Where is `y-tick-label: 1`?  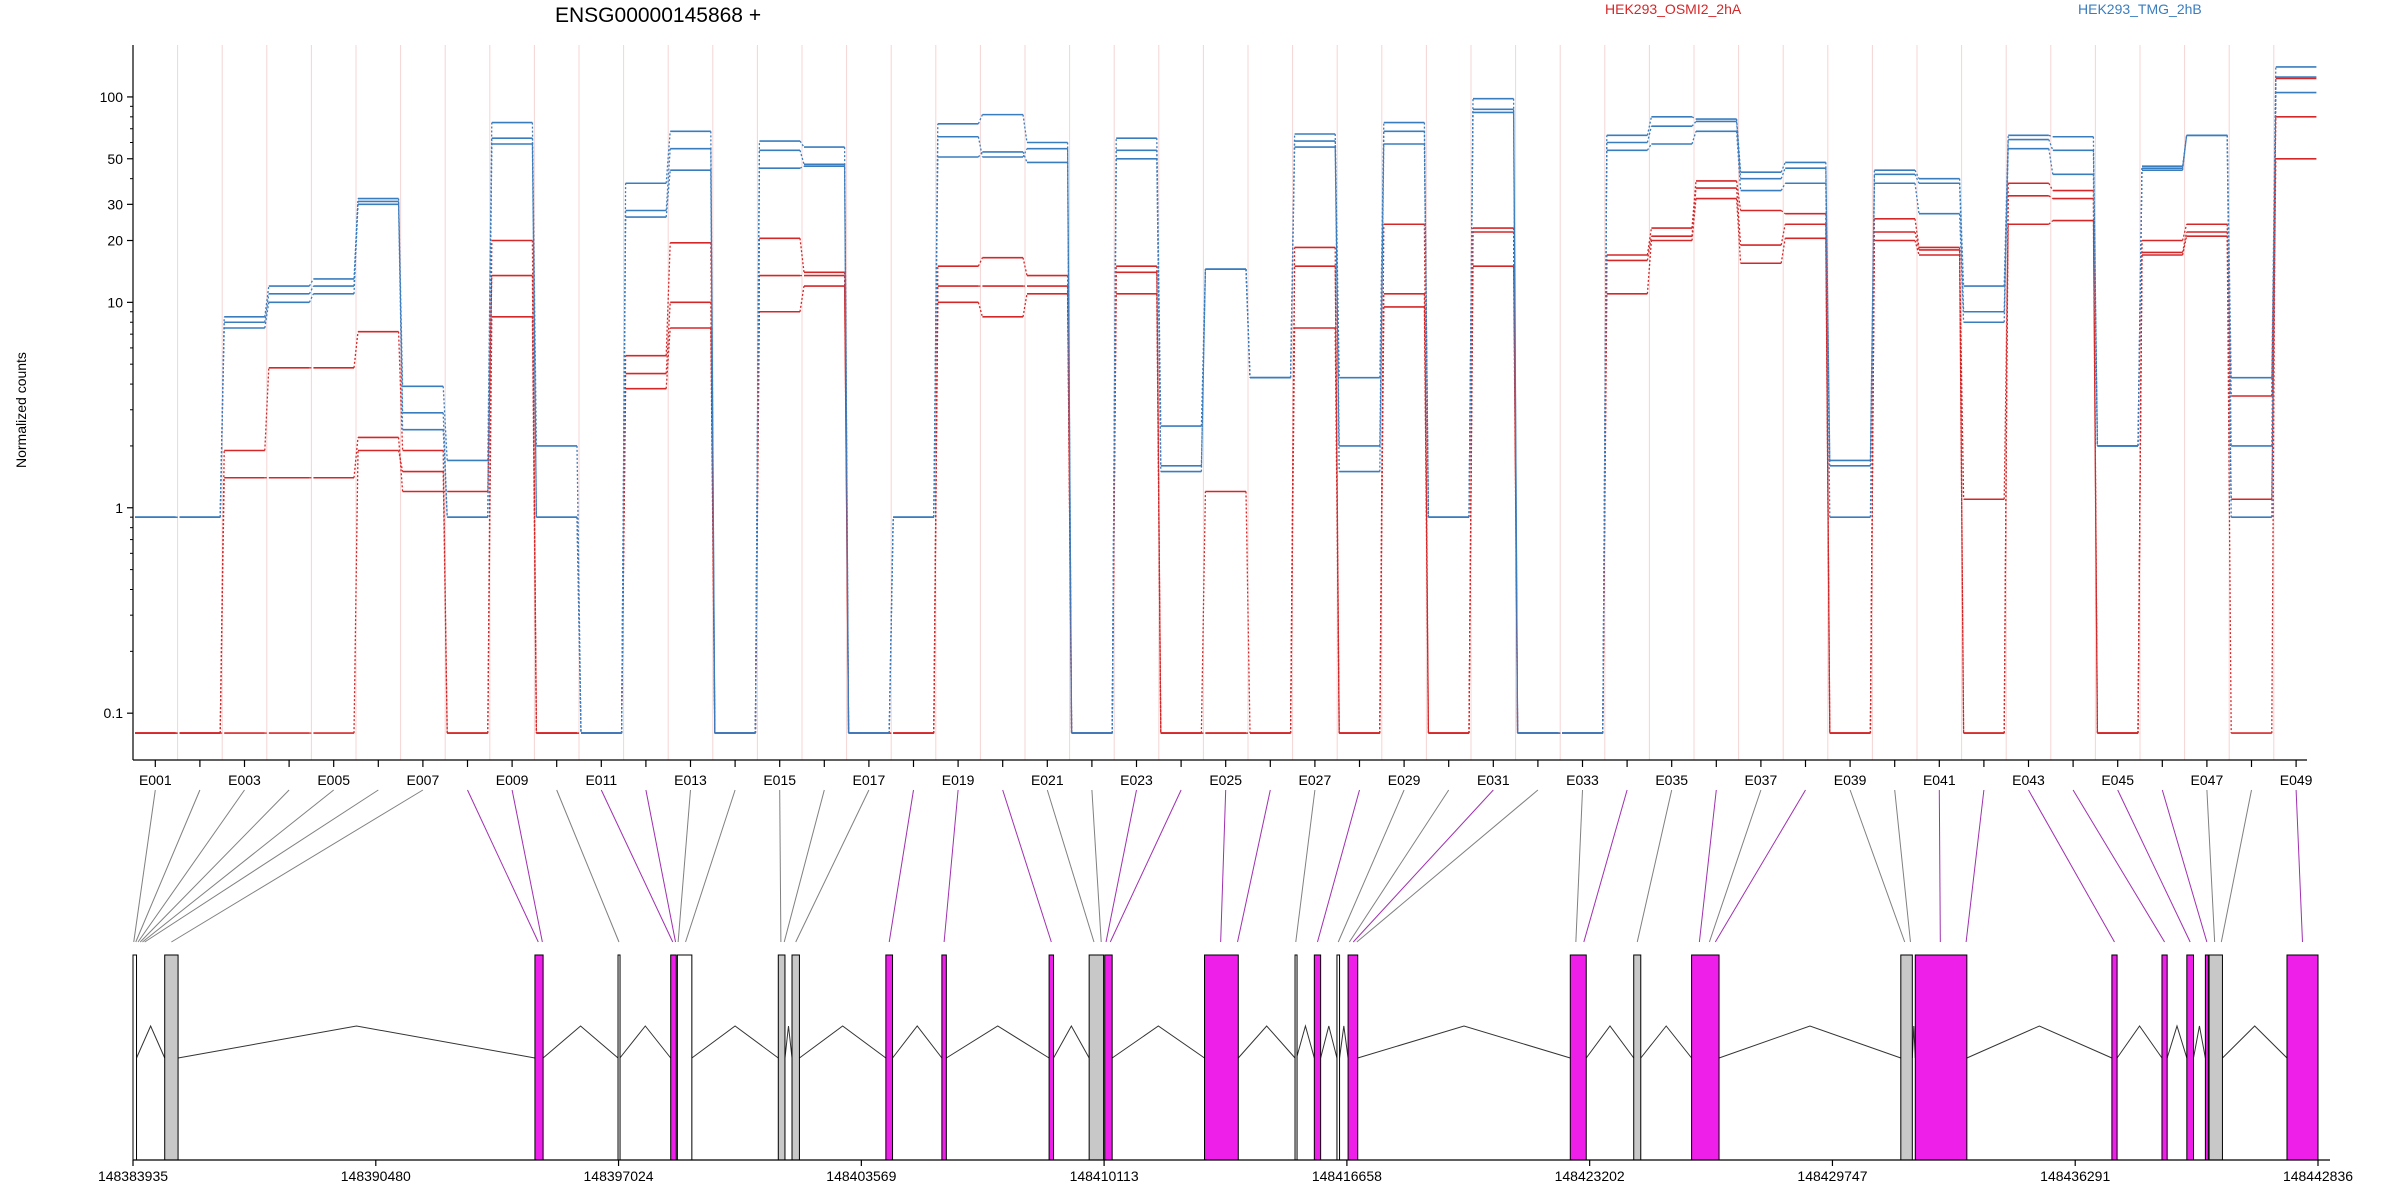
y-tick-label: 1 is located at coordinates (119, 508).